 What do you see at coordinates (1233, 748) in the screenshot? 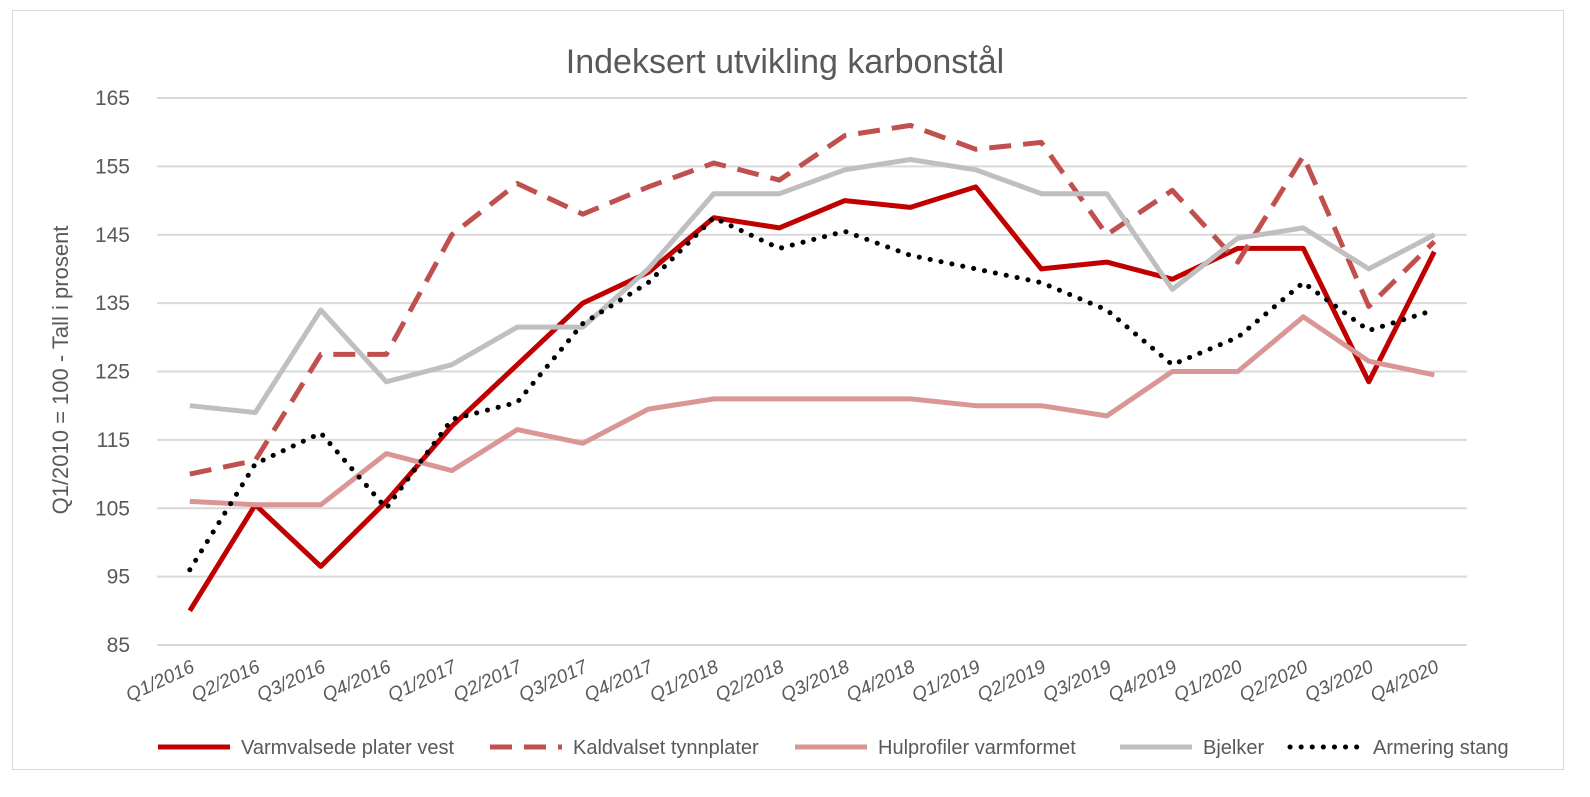
I see `legend-label: Bjelker` at bounding box center [1233, 748].